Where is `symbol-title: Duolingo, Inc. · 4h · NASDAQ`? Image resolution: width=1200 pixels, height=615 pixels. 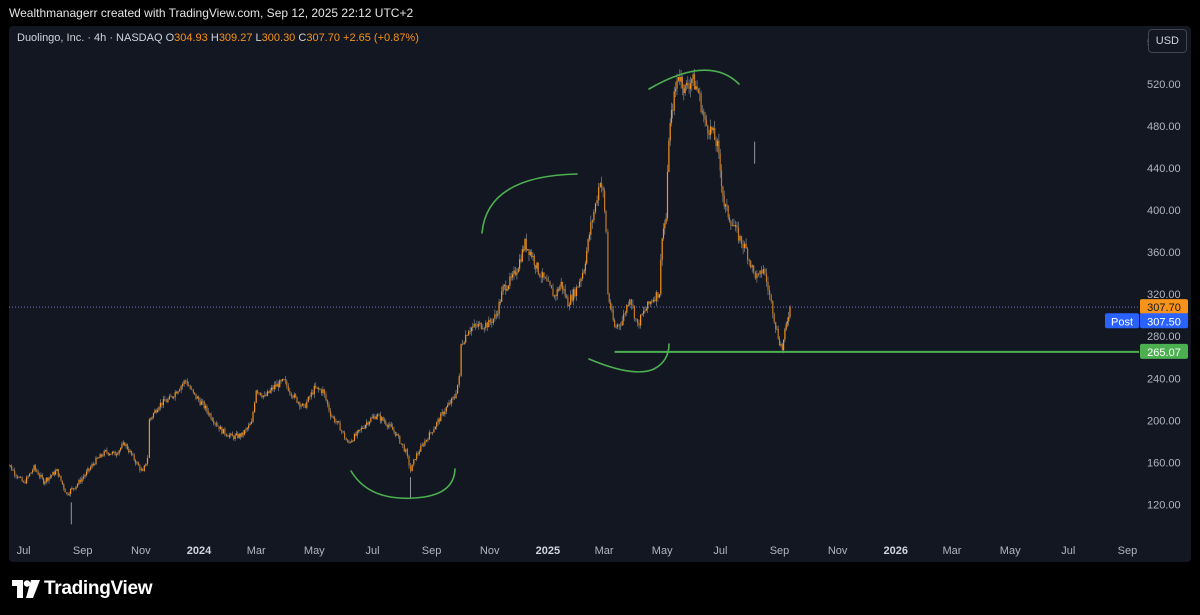 symbol-title: Duolingo, Inc. · 4h · NASDAQ is located at coordinates (90, 38).